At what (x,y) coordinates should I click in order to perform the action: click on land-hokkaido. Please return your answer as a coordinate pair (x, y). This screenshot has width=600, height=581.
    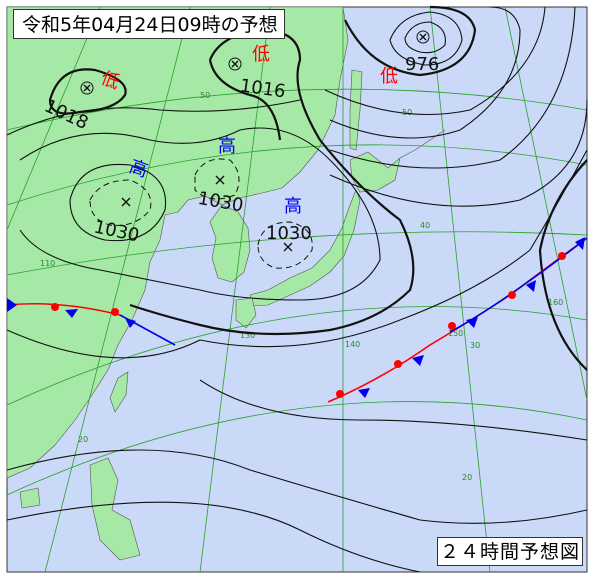
    Looking at the image, I should click on (375, 172).